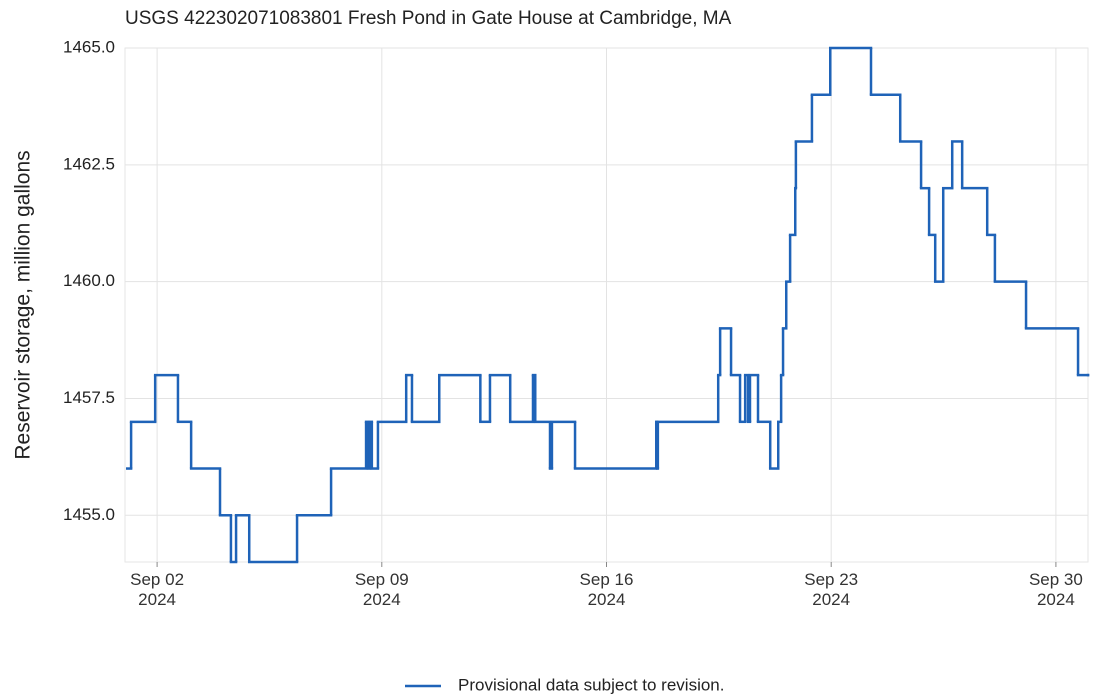  Describe the element at coordinates (831, 589) in the screenshot. I see `x-tick-label: Sep 23 2024` at that location.